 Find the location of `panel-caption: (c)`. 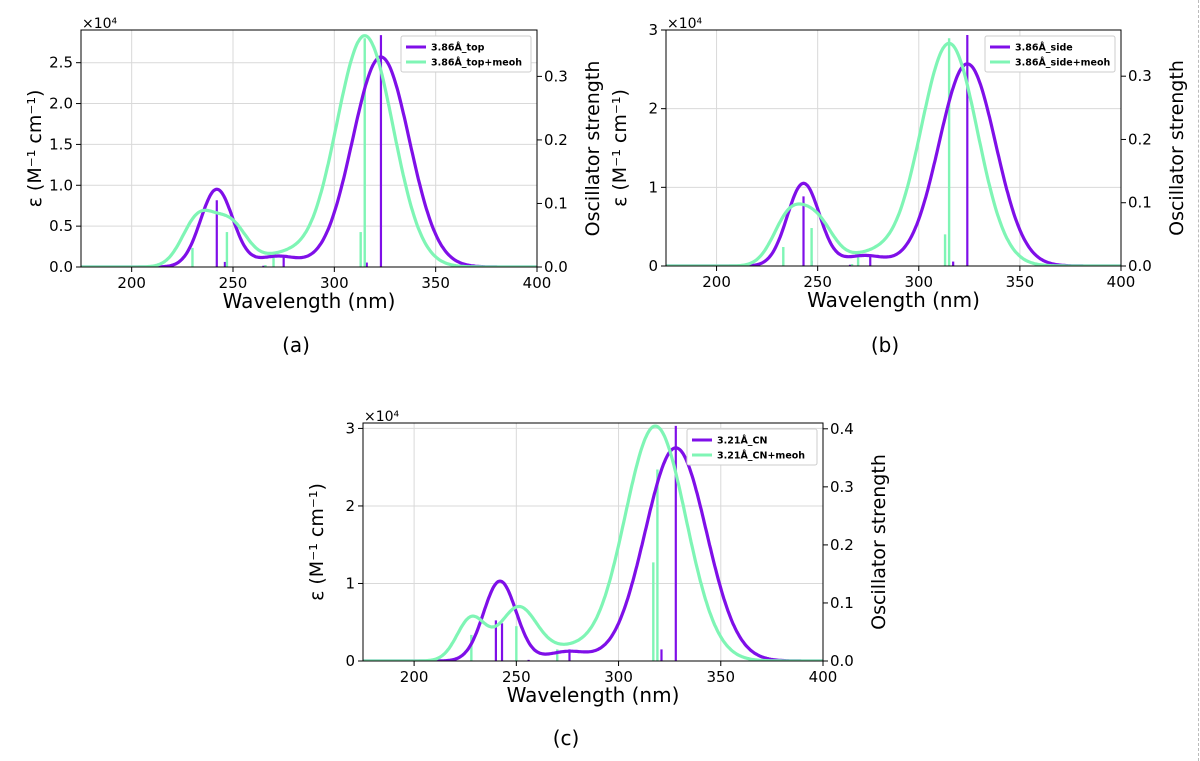

panel-caption: (c) is located at coordinates (566, 738).